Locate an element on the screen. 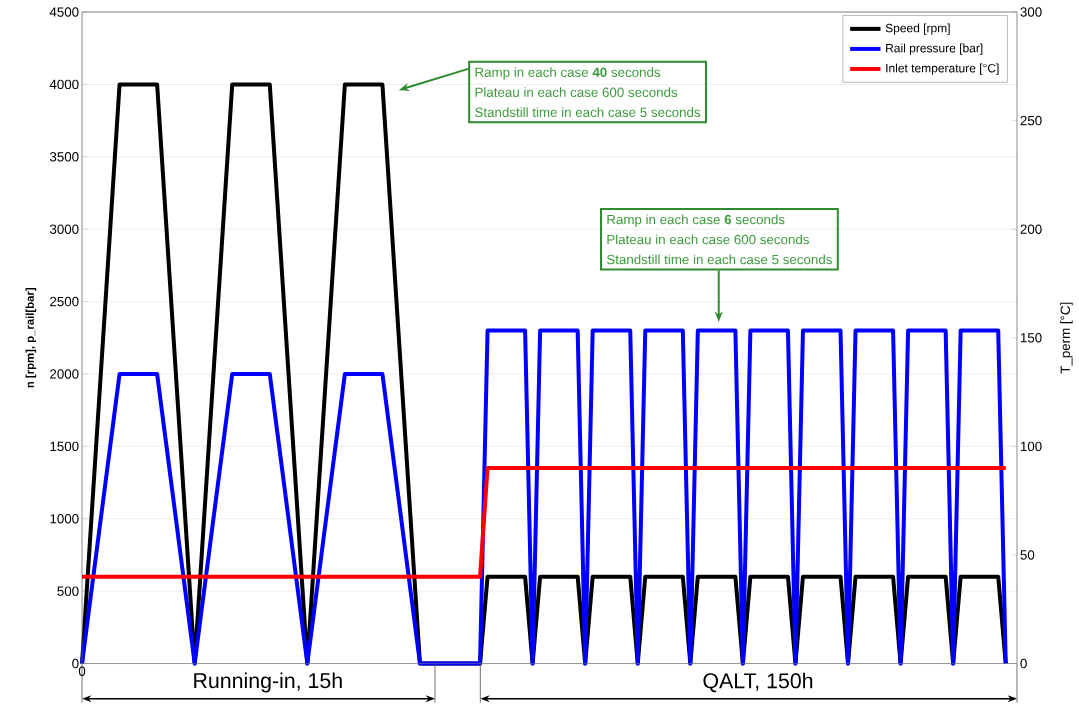 The width and height of the screenshot is (1079, 714). y-tick-label: 4500 is located at coordinates (64, 12).